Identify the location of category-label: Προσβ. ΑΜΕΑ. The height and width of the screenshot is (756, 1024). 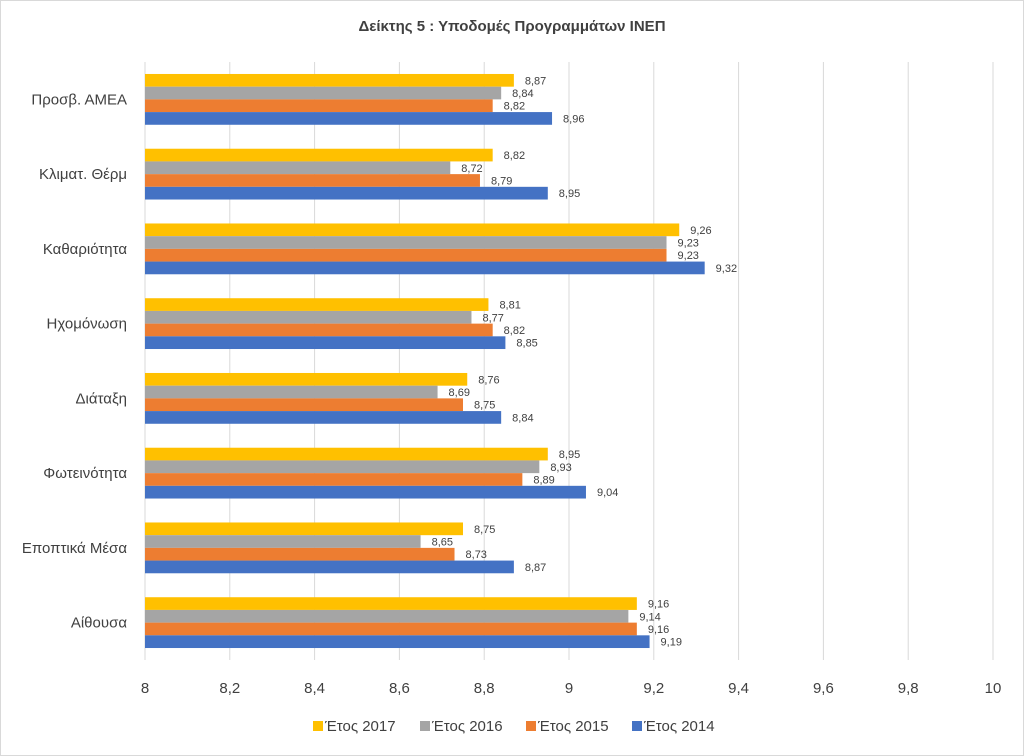
(79, 99).